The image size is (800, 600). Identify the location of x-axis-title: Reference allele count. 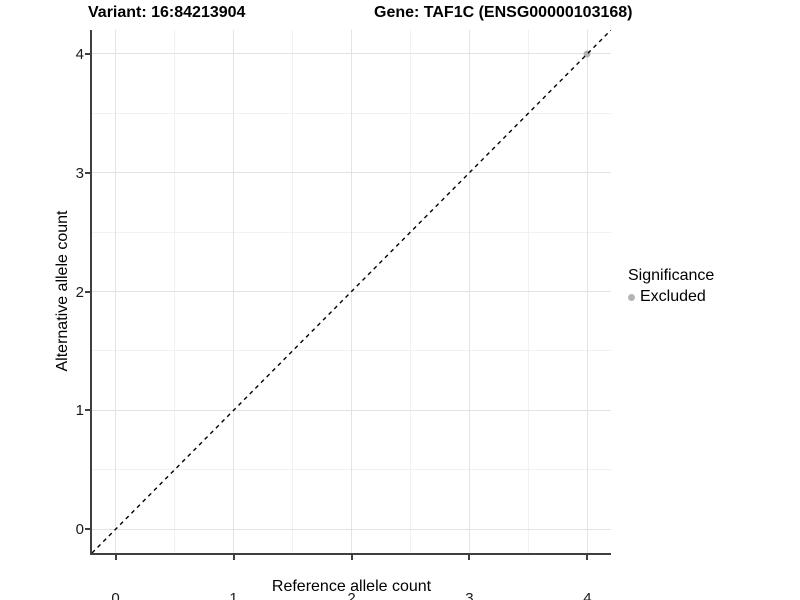
(351, 586).